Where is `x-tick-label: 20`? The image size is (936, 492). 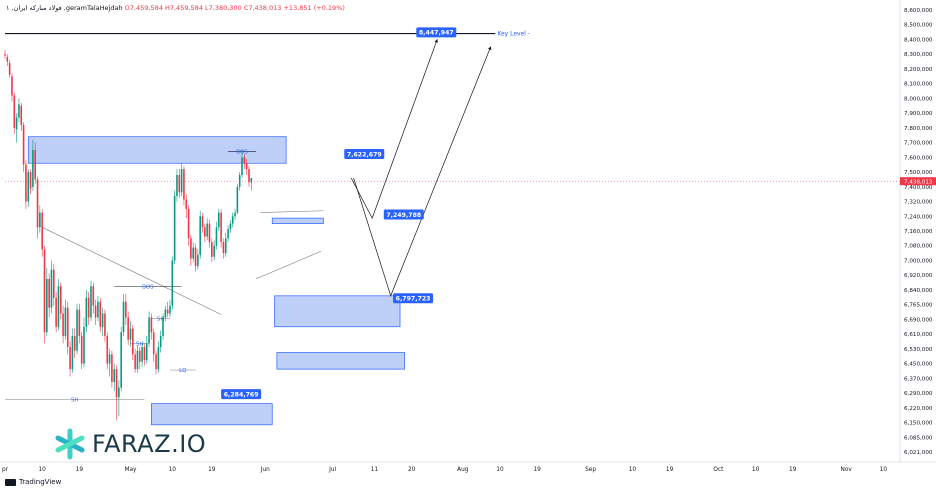 x-tick-label: 20 is located at coordinates (412, 470).